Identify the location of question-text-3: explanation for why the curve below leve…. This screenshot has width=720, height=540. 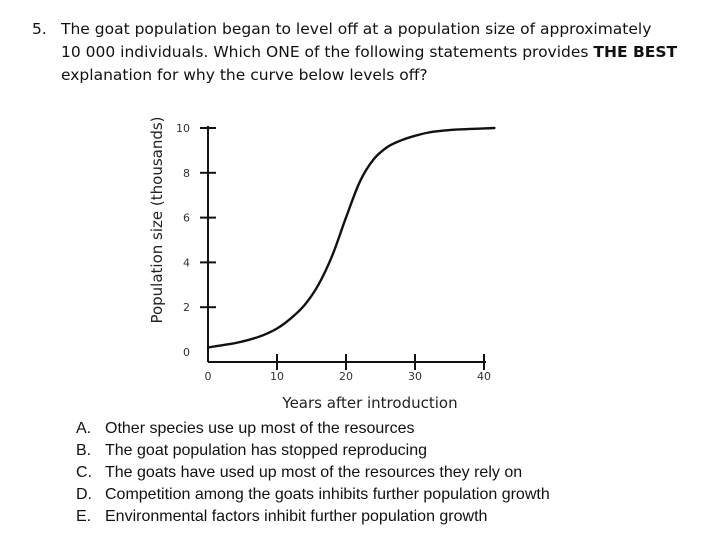
(244, 75).